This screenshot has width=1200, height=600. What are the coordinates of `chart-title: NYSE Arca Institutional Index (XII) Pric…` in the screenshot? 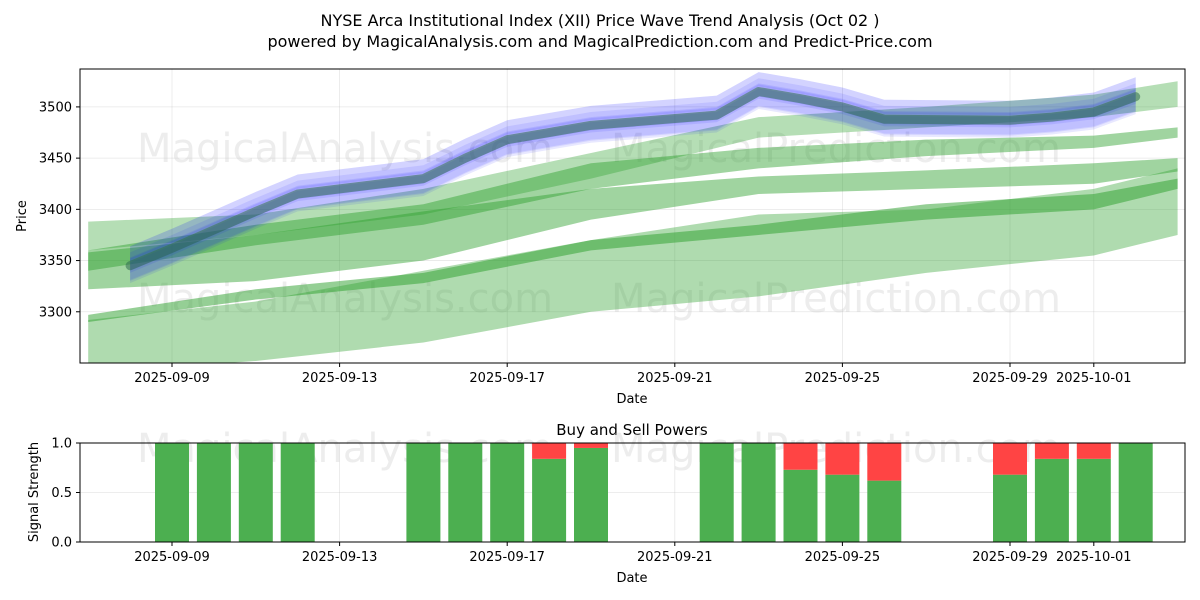 It's located at (599, 20).